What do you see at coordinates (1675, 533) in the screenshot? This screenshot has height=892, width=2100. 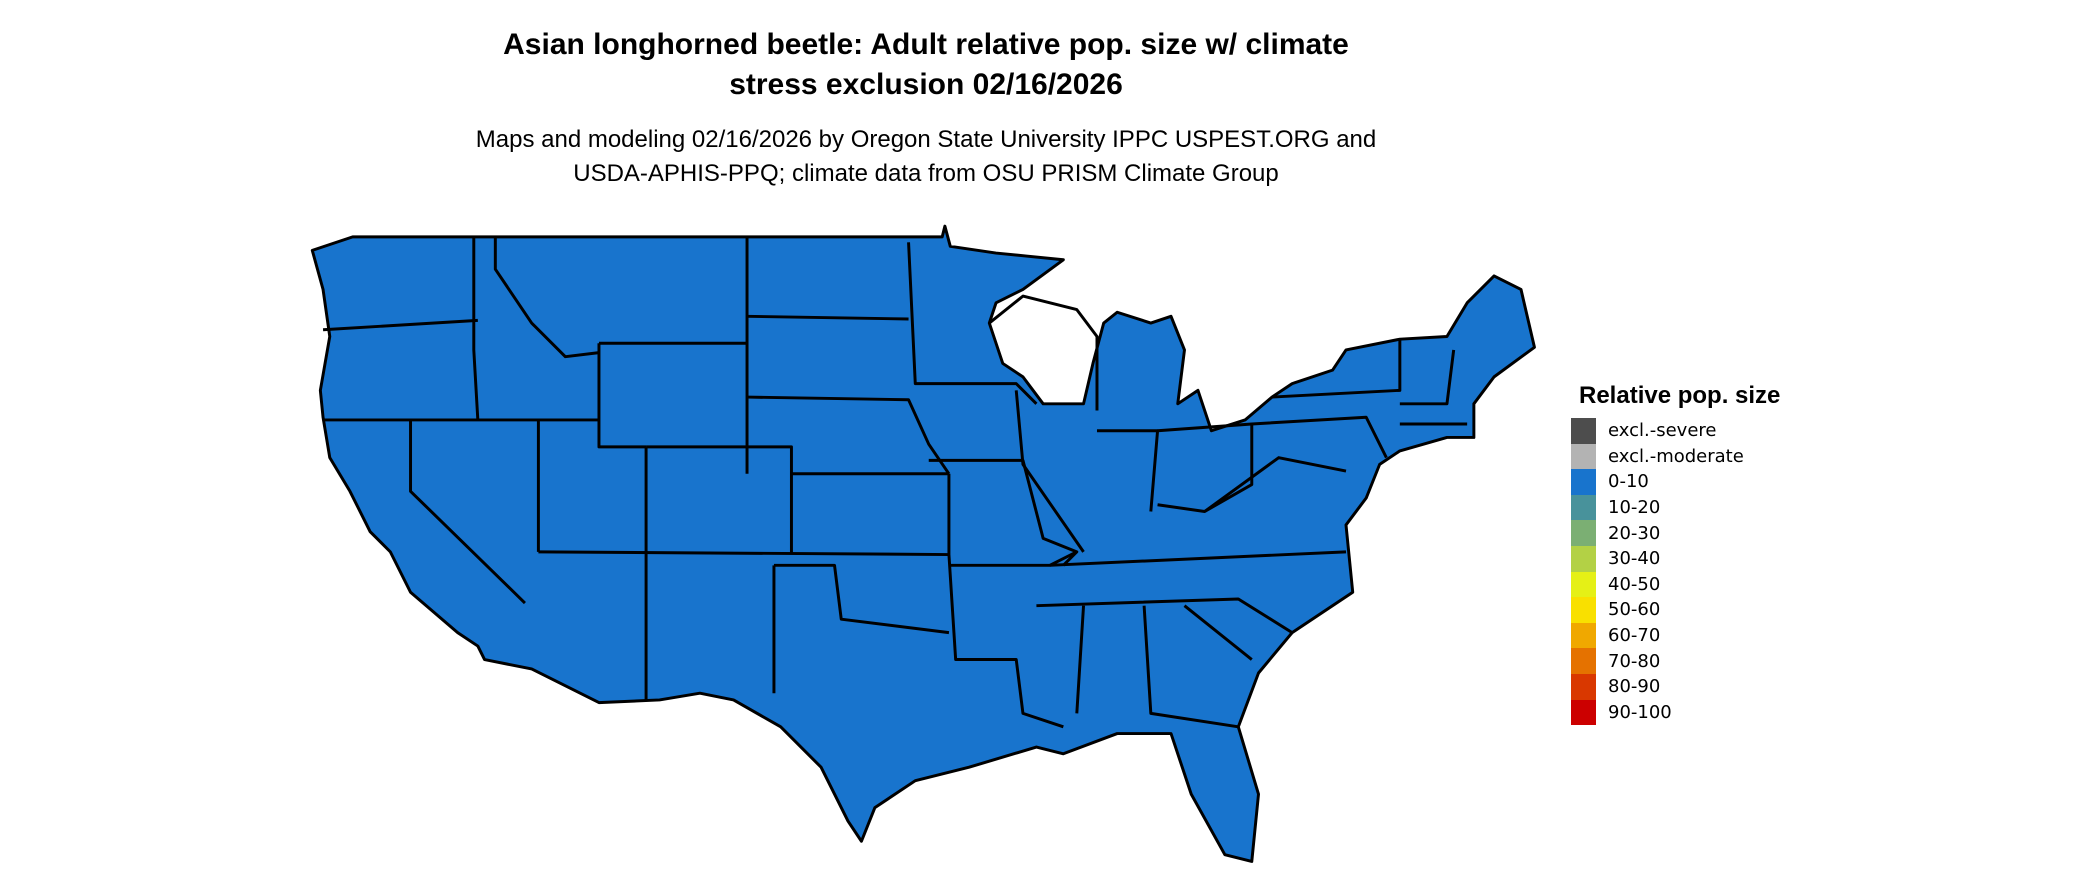 I see `legend-item: 20-30` at bounding box center [1675, 533].